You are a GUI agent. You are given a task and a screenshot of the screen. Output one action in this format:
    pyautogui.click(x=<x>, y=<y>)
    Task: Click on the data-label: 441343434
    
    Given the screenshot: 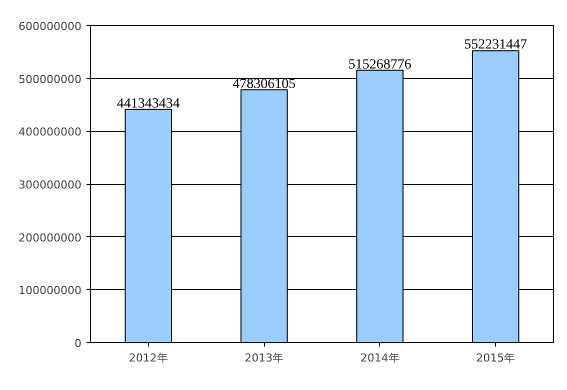 What is the action you would take?
    pyautogui.click(x=148, y=104)
    